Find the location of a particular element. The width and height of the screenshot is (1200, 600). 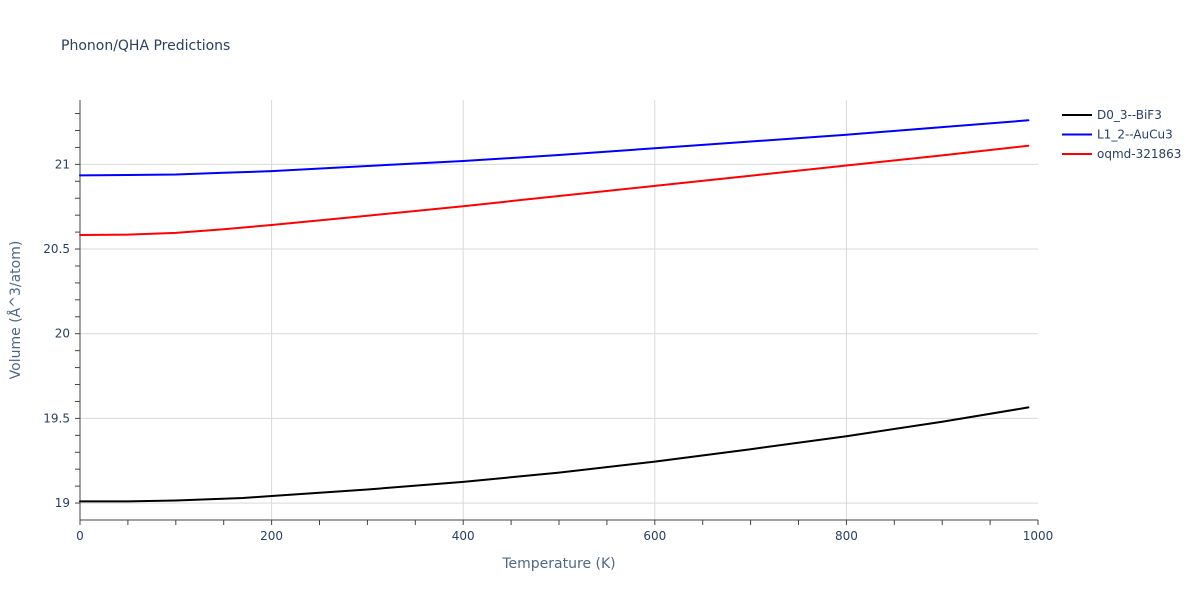

y-tick-label: 20 is located at coordinates (62, 334).